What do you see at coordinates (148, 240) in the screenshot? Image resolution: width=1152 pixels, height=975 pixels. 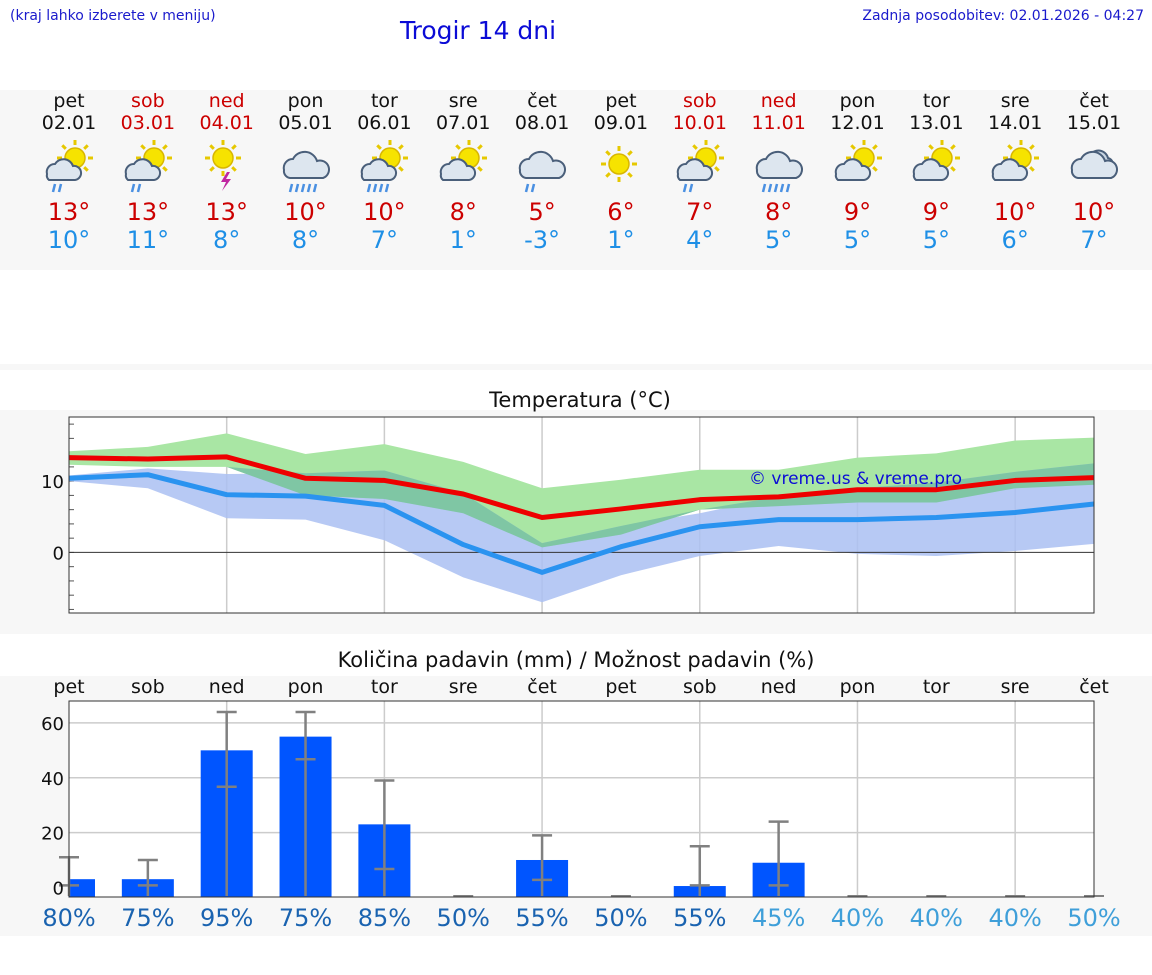 I see `day-min-temp: 11°` at bounding box center [148, 240].